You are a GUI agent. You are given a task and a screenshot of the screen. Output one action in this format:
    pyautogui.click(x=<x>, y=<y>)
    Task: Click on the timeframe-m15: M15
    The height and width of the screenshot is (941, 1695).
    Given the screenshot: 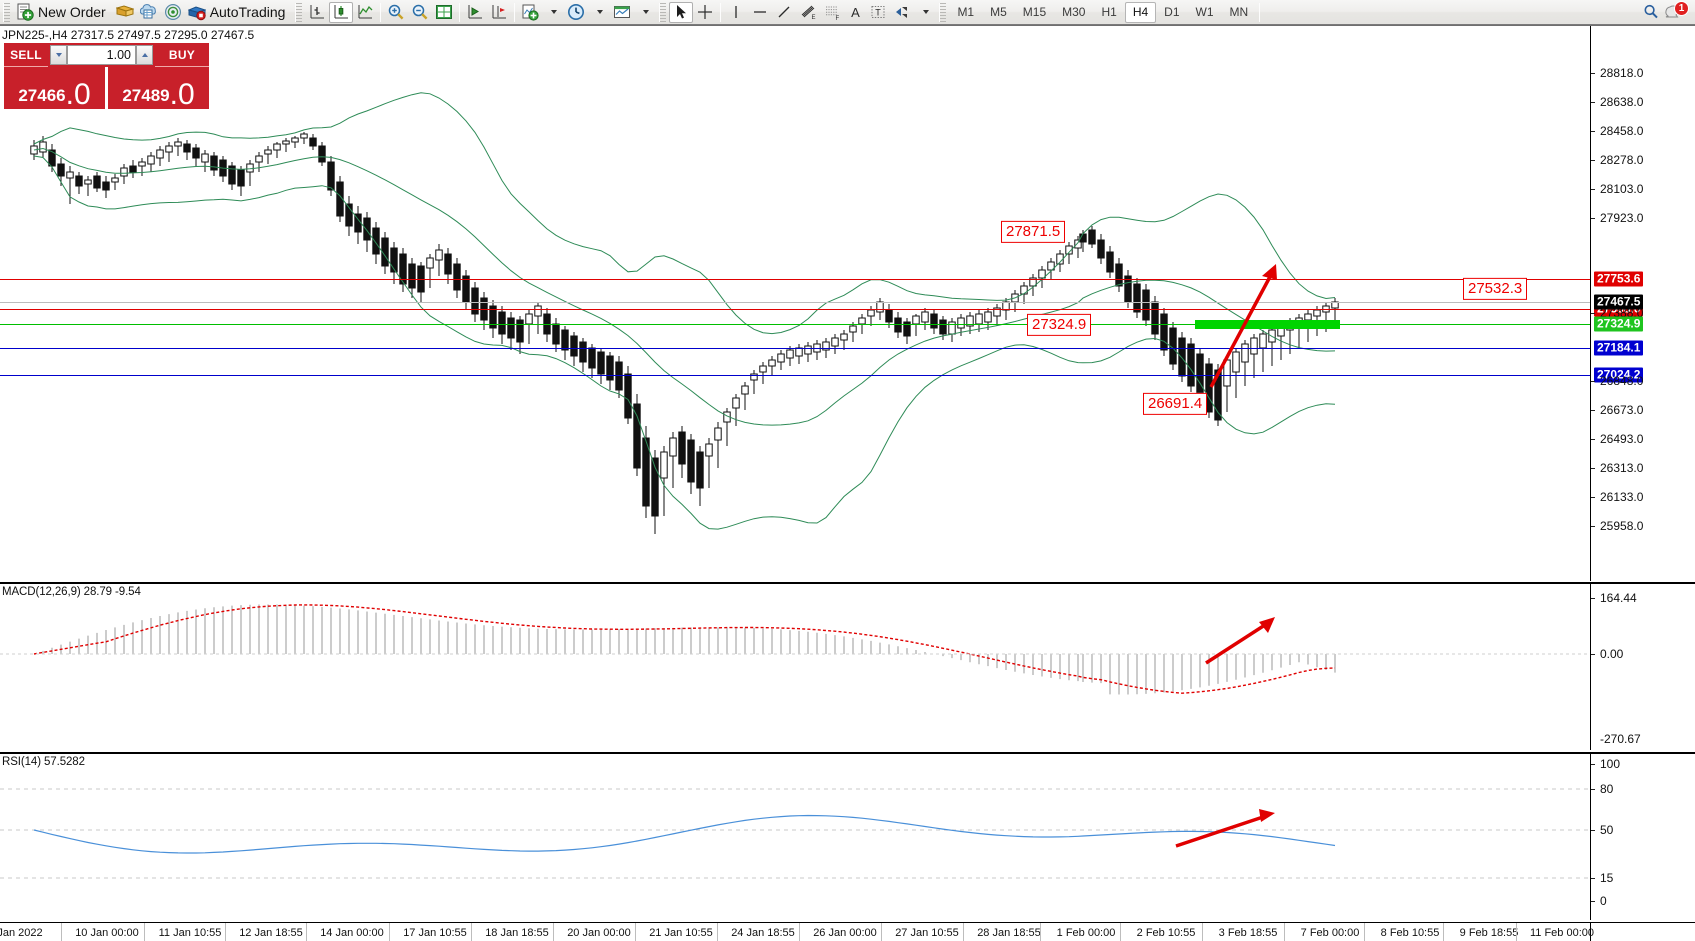 What is the action you would take?
    pyautogui.click(x=1034, y=12)
    